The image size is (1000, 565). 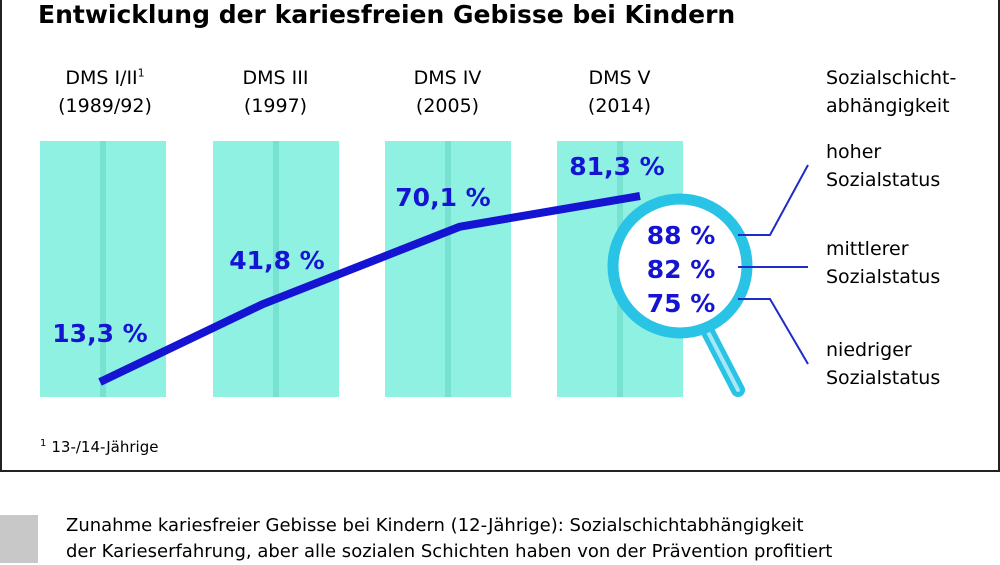 What do you see at coordinates (447, 78) in the screenshot?
I see `column-heading-name: DMS IV` at bounding box center [447, 78].